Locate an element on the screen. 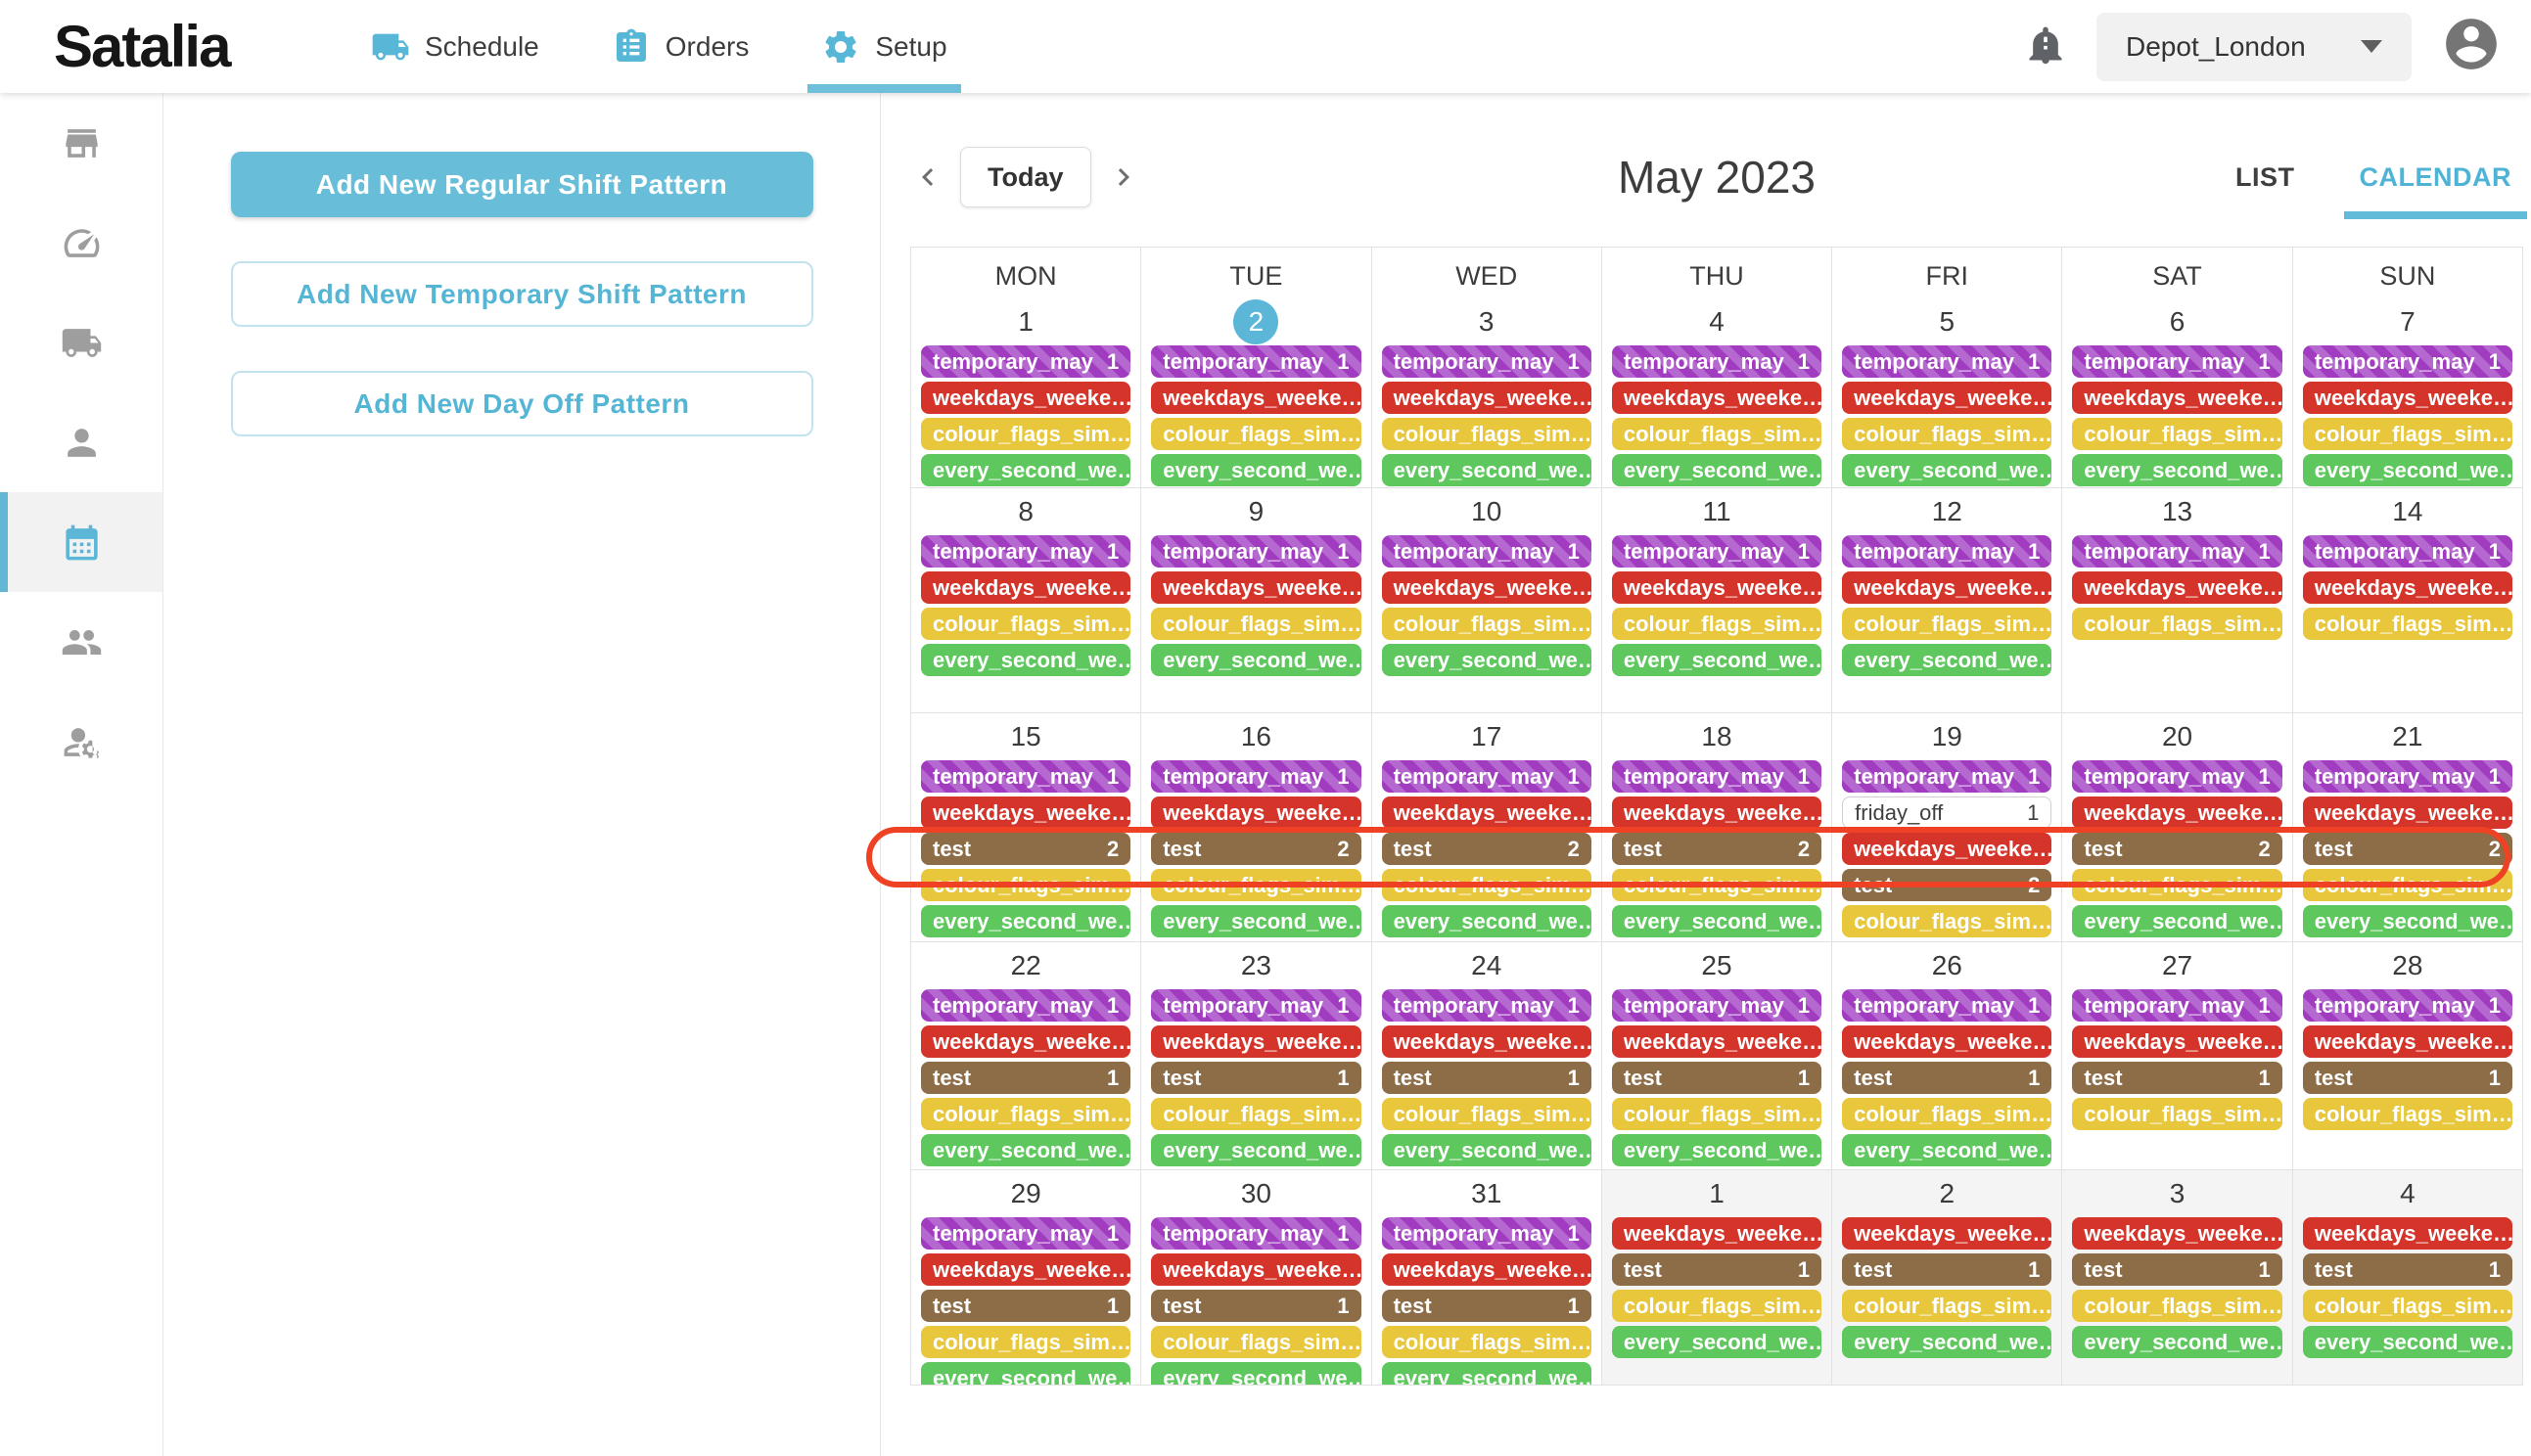 Image resolution: width=2531 pixels, height=1456 pixels. chevron-right-icon is located at coordinates (1123, 177).